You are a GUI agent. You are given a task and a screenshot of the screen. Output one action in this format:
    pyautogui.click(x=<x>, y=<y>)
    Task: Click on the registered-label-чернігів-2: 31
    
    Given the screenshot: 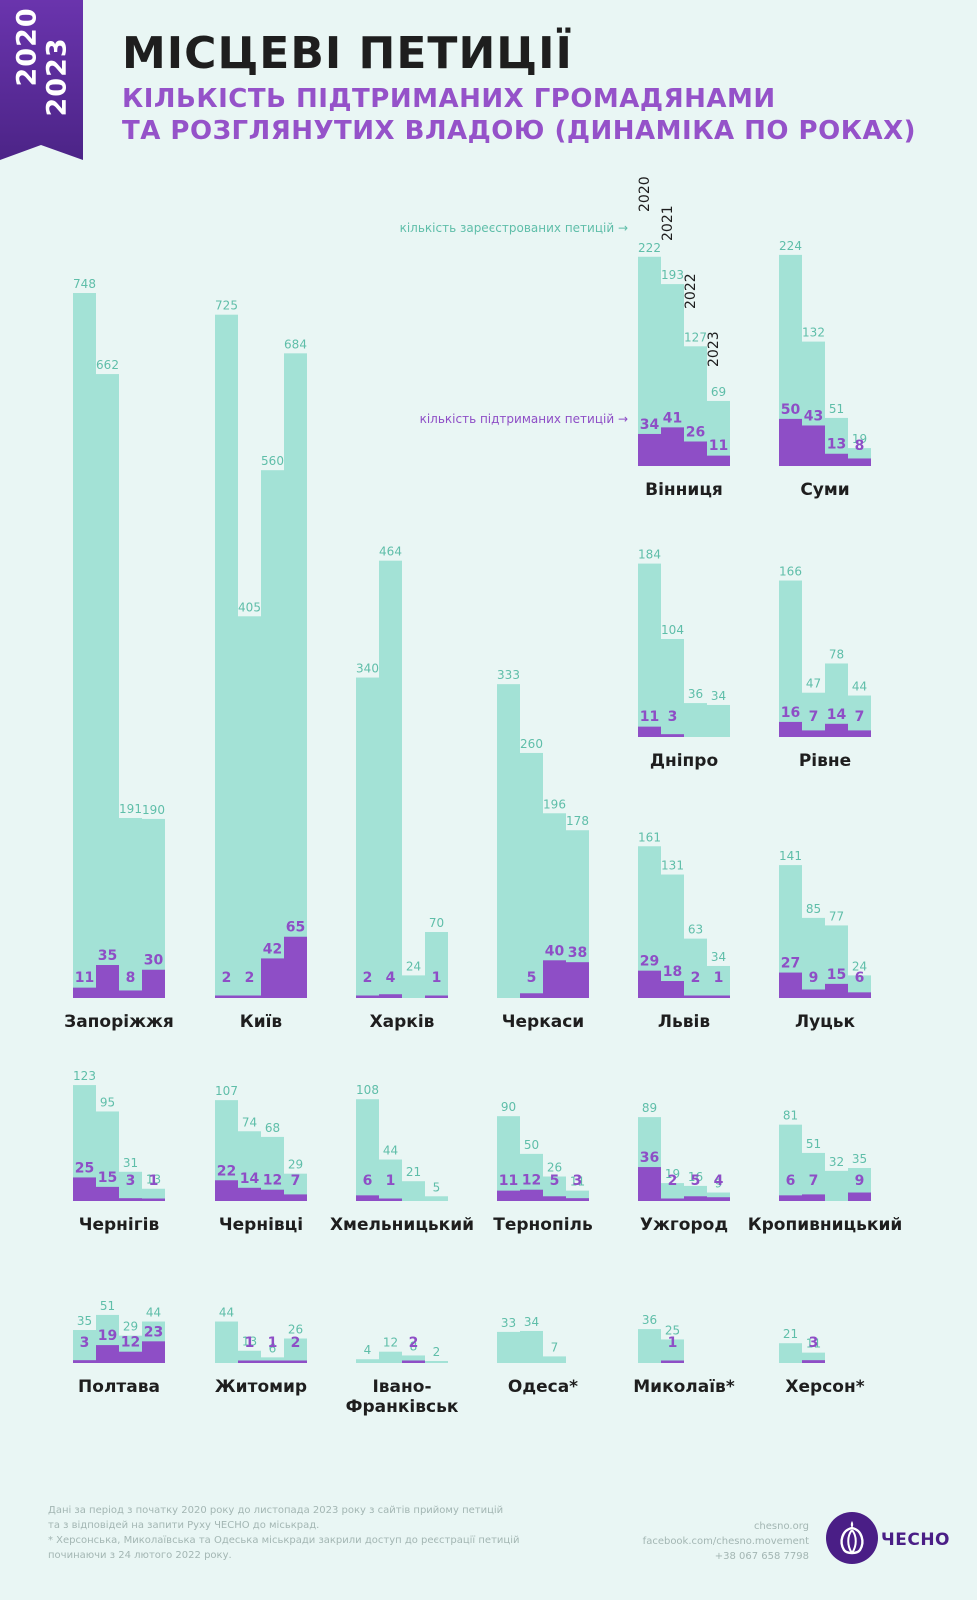 What is the action you would take?
    pyautogui.click(x=130, y=1163)
    